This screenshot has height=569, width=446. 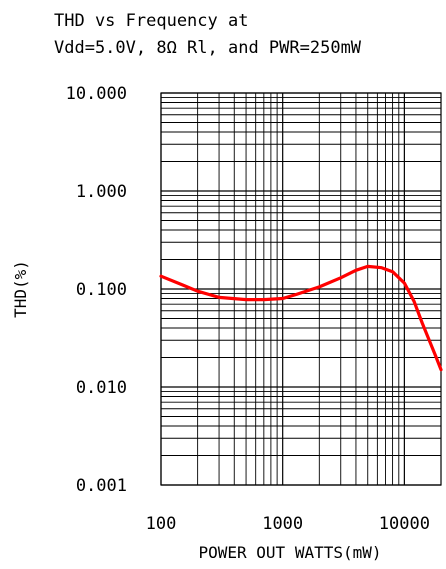 What do you see at coordinates (282, 524) in the screenshot?
I see `x-tick-label: 1000` at bounding box center [282, 524].